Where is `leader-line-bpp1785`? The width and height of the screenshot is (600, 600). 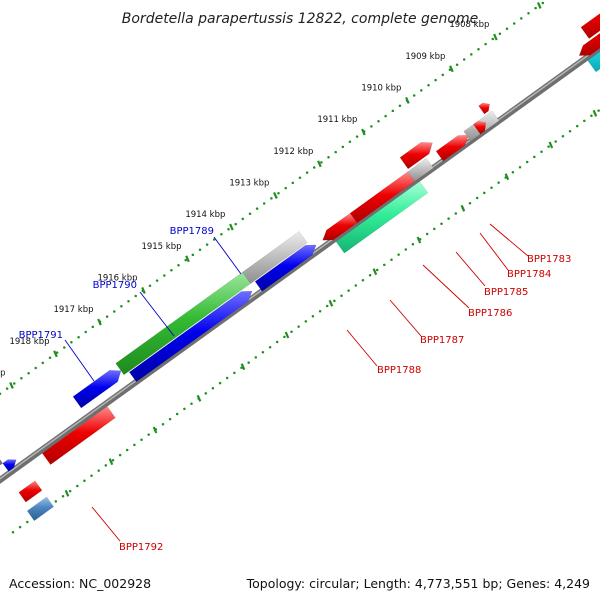
leader-line-bpp1785 is located at coordinates (470, 269).